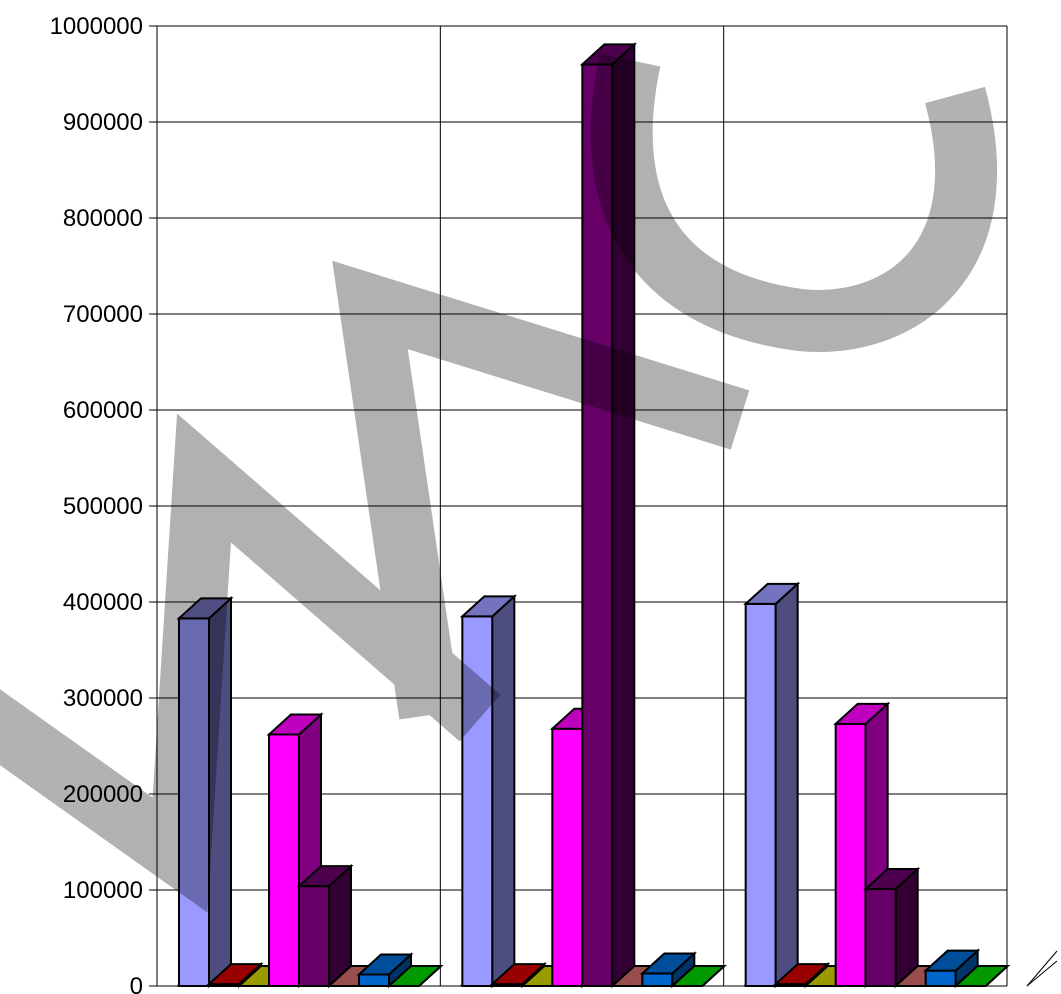 The height and width of the screenshot is (994, 1061). I want to click on y-tick-label: 300000, so click(103, 698).